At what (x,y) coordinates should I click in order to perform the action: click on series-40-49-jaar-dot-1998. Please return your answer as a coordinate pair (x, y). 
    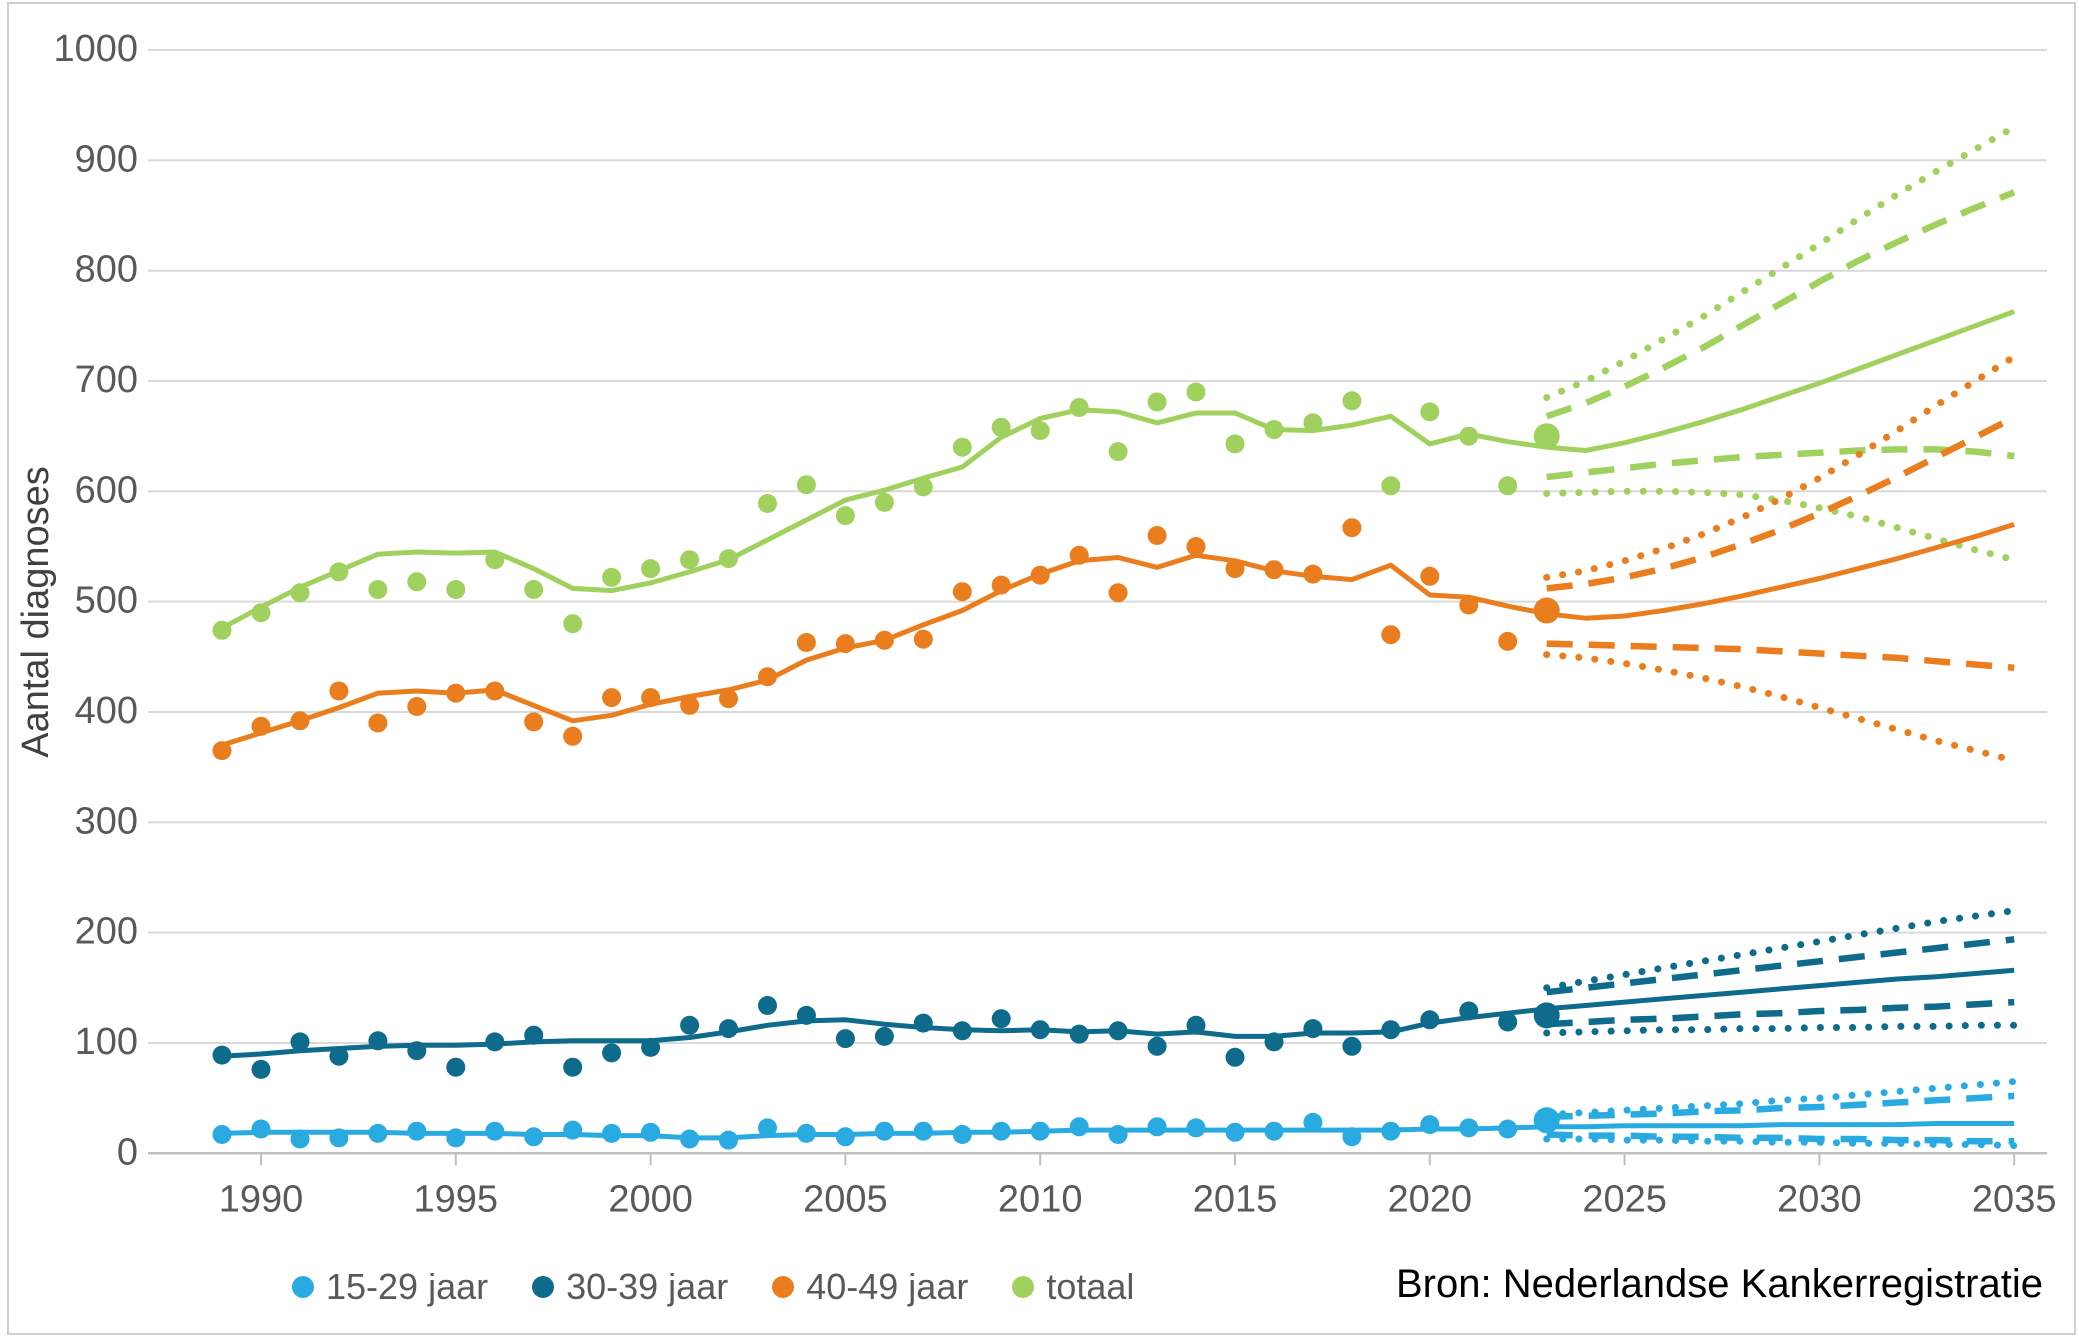
    Looking at the image, I should click on (573, 736).